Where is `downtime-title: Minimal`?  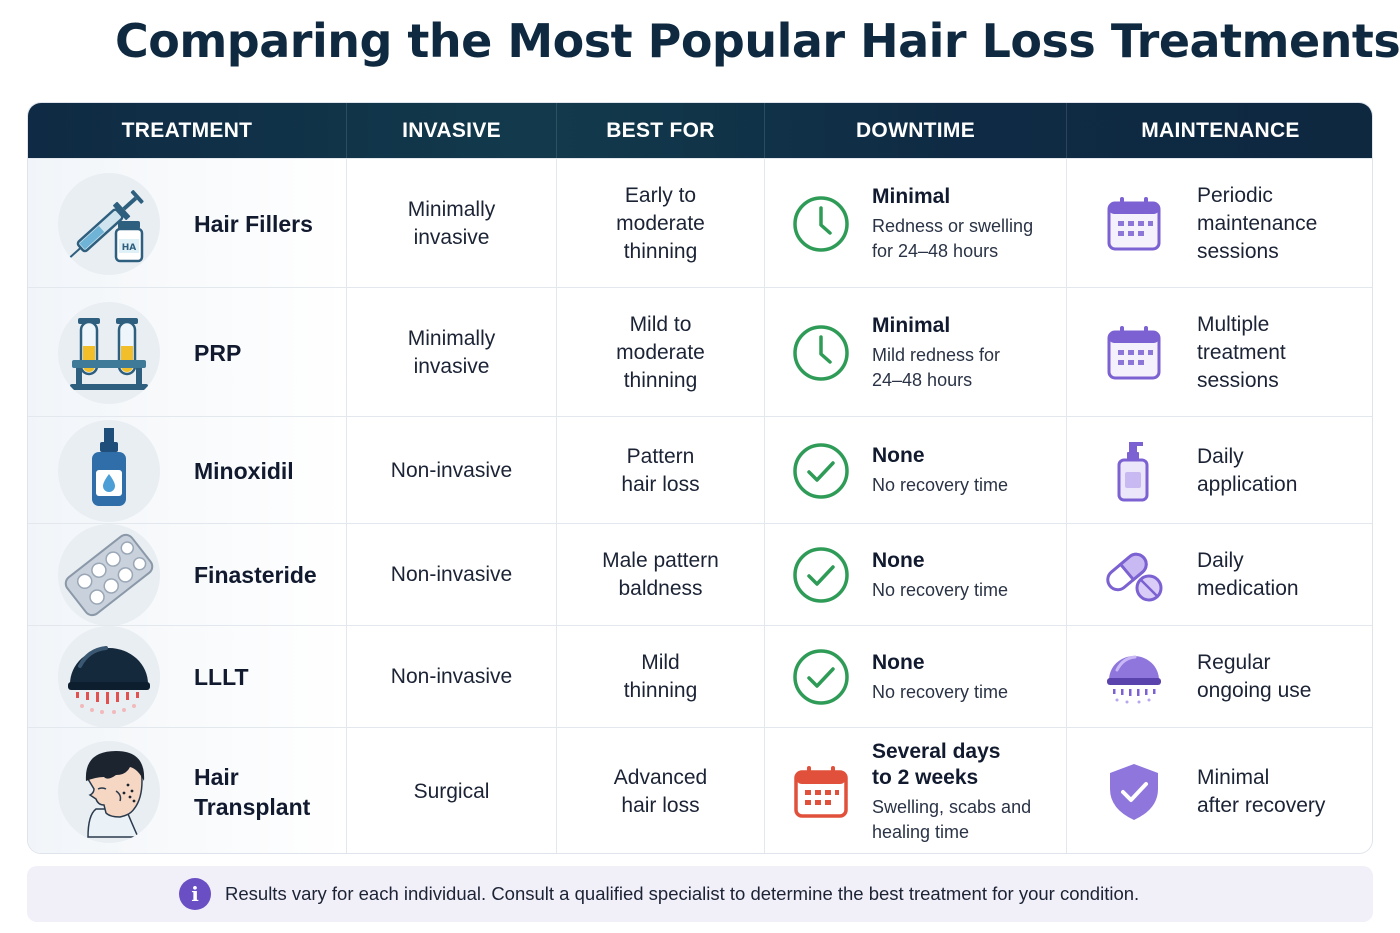
downtime-title: Minimal is located at coordinates (911, 197).